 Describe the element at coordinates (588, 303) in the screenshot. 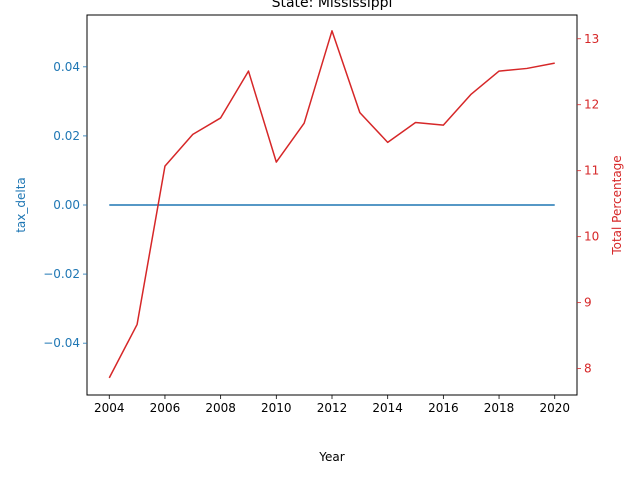

I see `y-right-tick-label: 9` at that location.